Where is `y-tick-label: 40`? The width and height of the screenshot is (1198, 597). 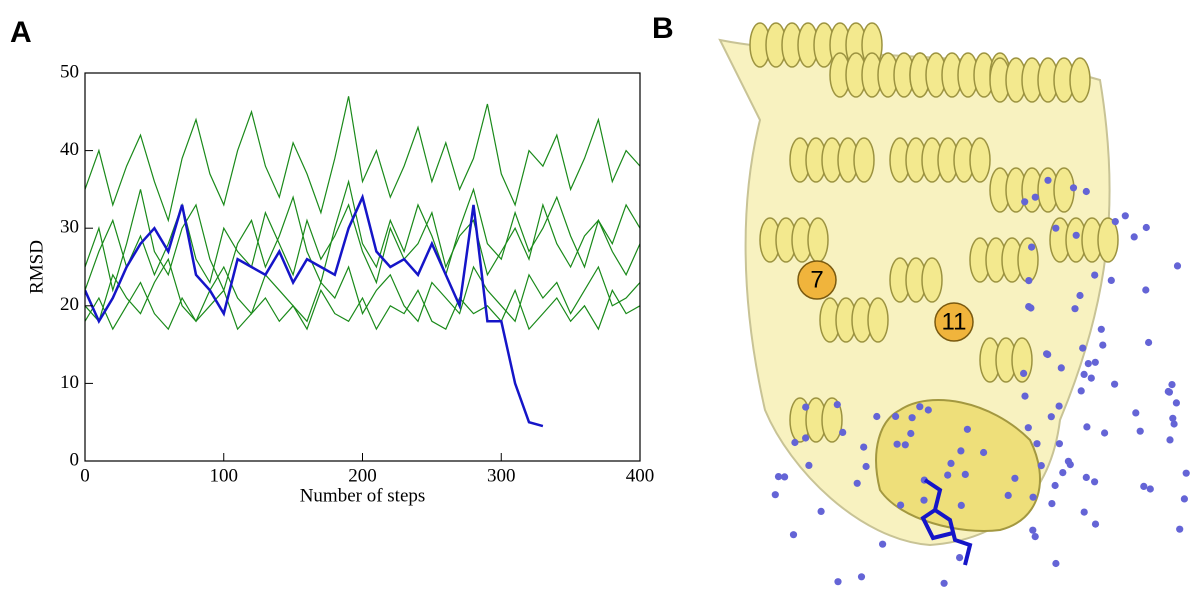 y-tick-label: 40 is located at coordinates (69, 149).